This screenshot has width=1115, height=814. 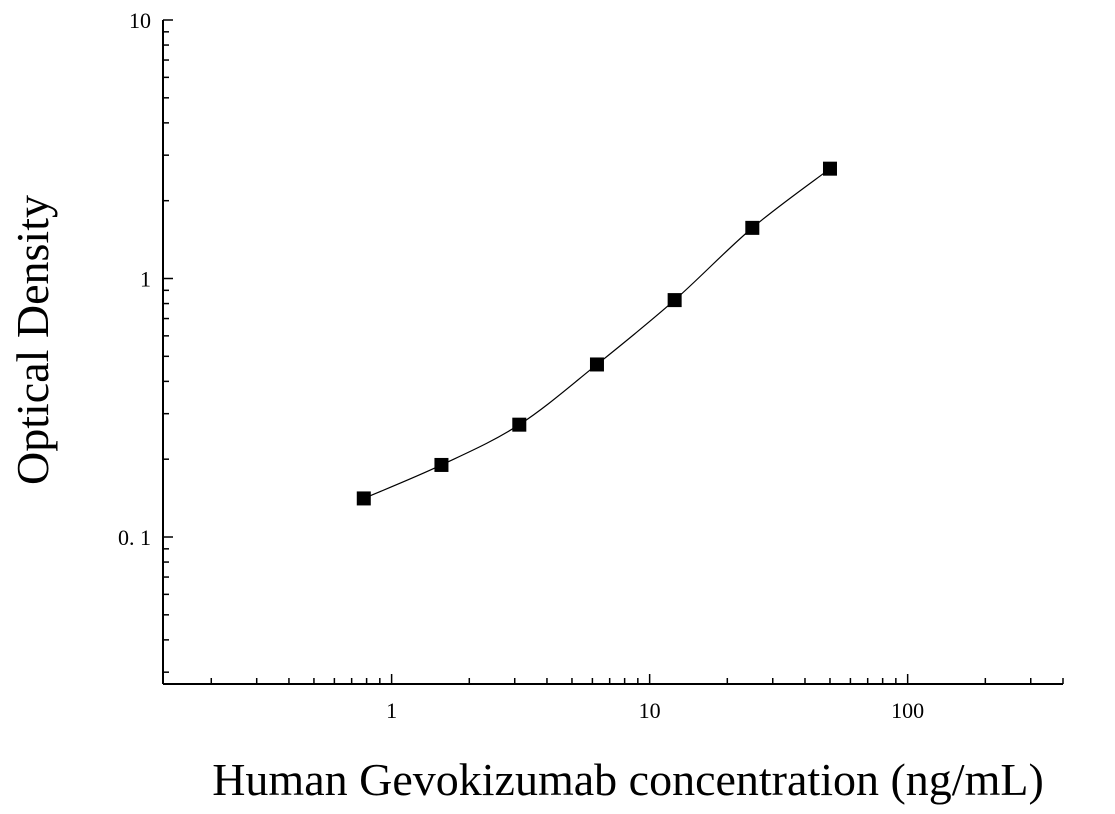 I want to click on y-tick-label: 0. 1, so click(x=134, y=537).